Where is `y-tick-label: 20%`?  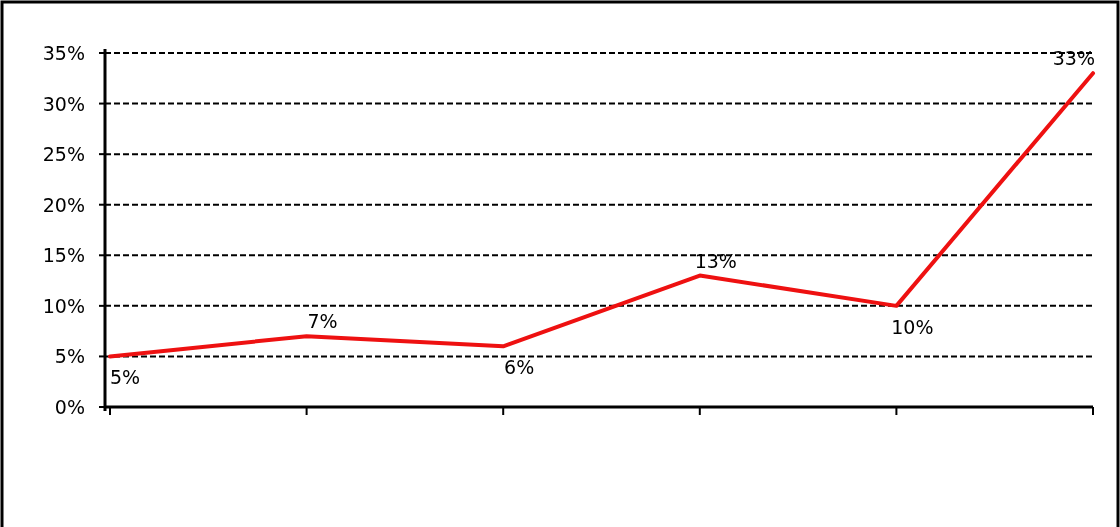
y-tick-label: 20% is located at coordinates (63, 204).